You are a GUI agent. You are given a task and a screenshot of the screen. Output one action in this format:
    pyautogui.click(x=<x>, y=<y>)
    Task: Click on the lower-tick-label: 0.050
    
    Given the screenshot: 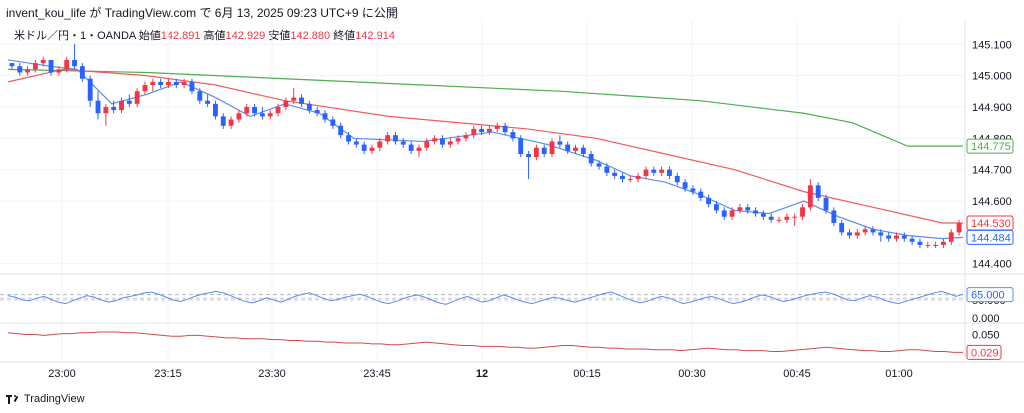 What is the action you would take?
    pyautogui.click(x=986, y=336)
    